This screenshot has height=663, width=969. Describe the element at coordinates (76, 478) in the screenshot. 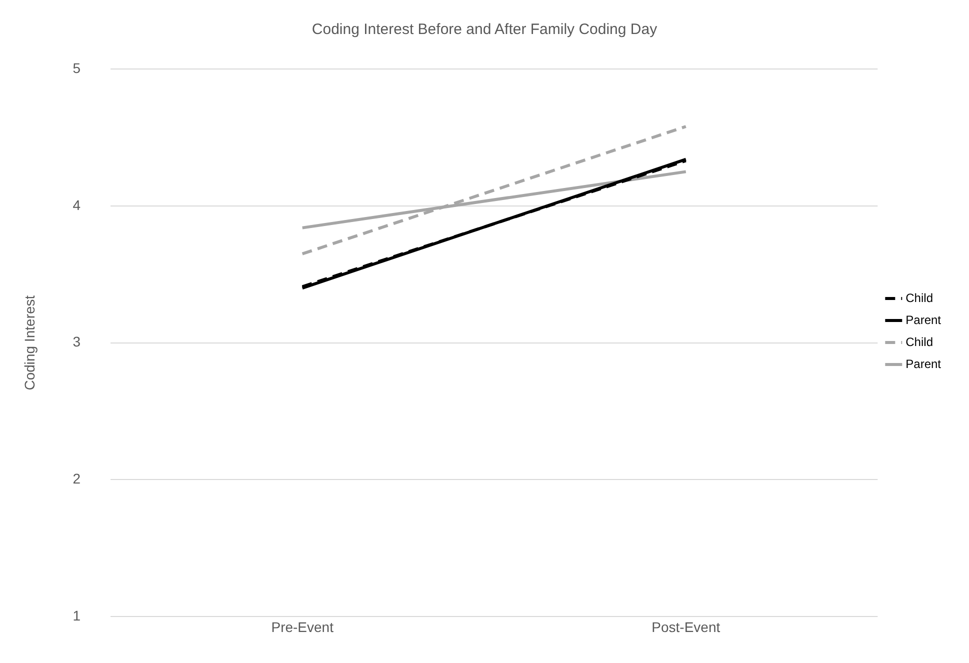

I see `y-tick-label: 2` at that location.